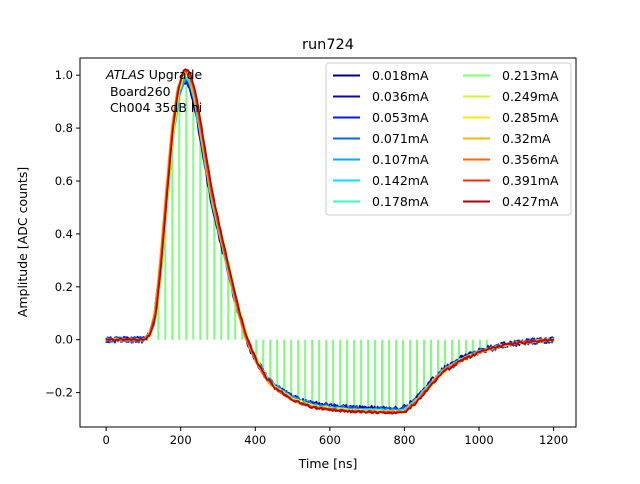 This screenshot has width=640, height=484. I want to click on legend-label: 0.142mA, so click(400, 180).